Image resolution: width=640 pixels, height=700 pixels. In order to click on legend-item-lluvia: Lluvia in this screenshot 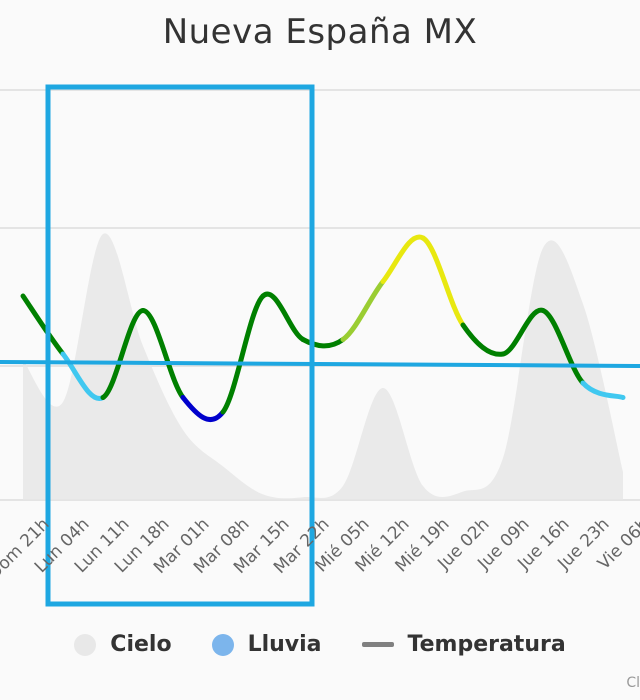, I will do `click(266, 644)`.